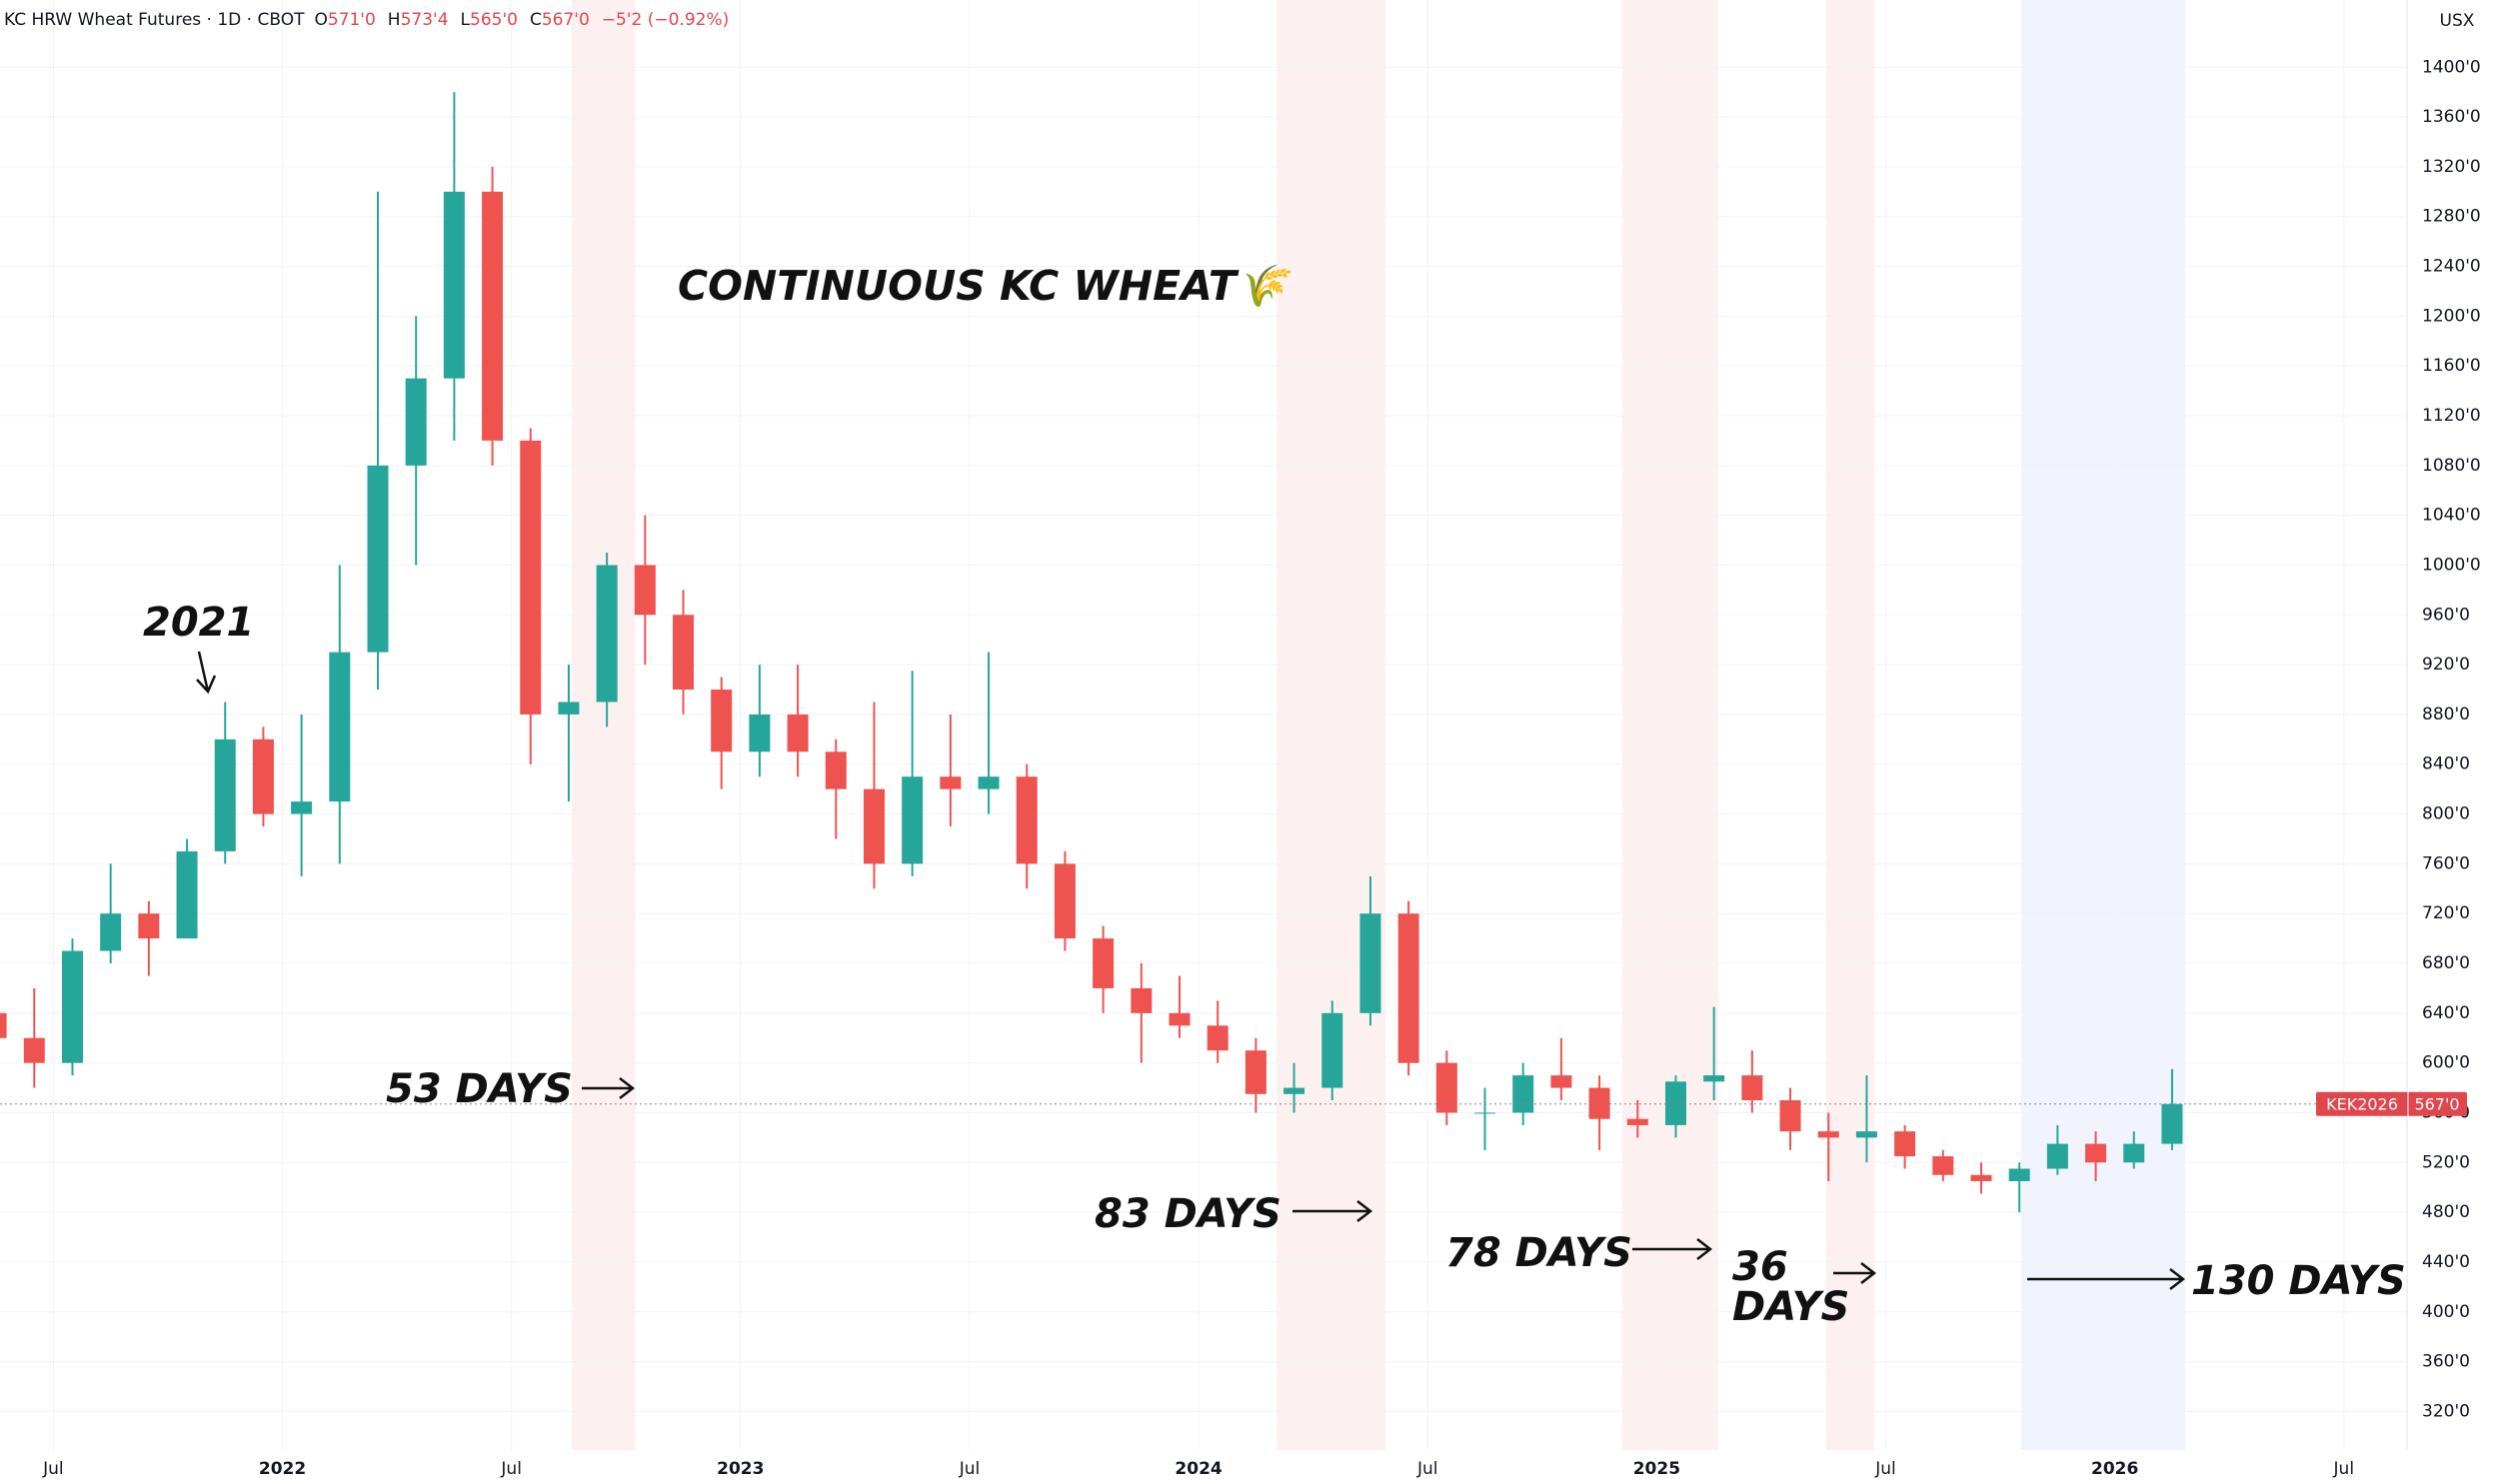 This screenshot has width=2499, height=1484. I want to click on y-tick-label: 1160'0, so click(2451, 366).